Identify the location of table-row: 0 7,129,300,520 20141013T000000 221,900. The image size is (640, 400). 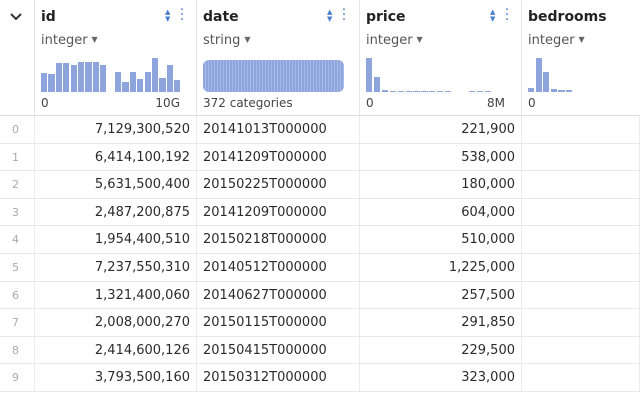
(320, 130).